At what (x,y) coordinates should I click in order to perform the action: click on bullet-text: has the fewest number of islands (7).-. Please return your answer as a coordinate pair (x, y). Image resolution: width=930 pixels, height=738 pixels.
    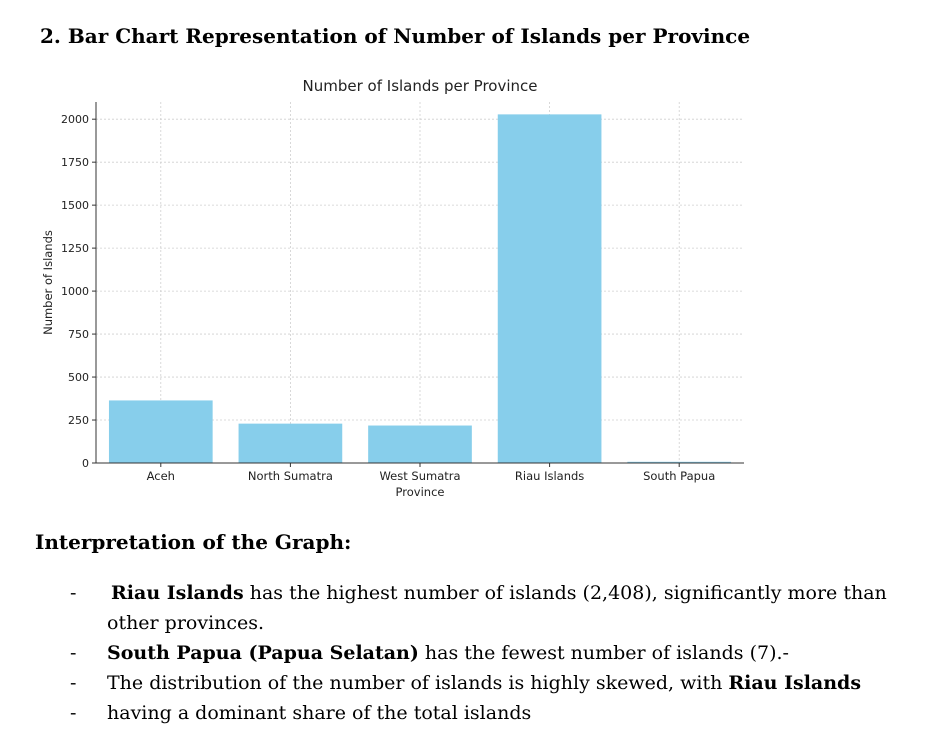
    Looking at the image, I should click on (603, 653).